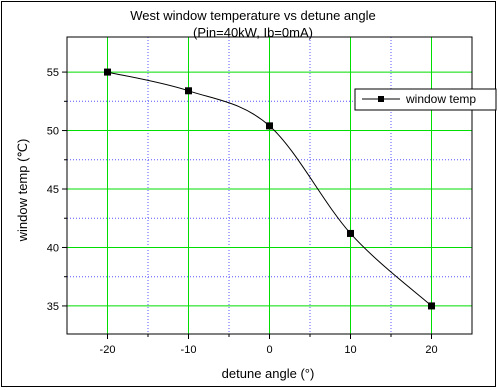 This screenshot has height=390, width=499. What do you see at coordinates (268, 373) in the screenshot?
I see `x-axis-label: detune angle (°)` at bounding box center [268, 373].